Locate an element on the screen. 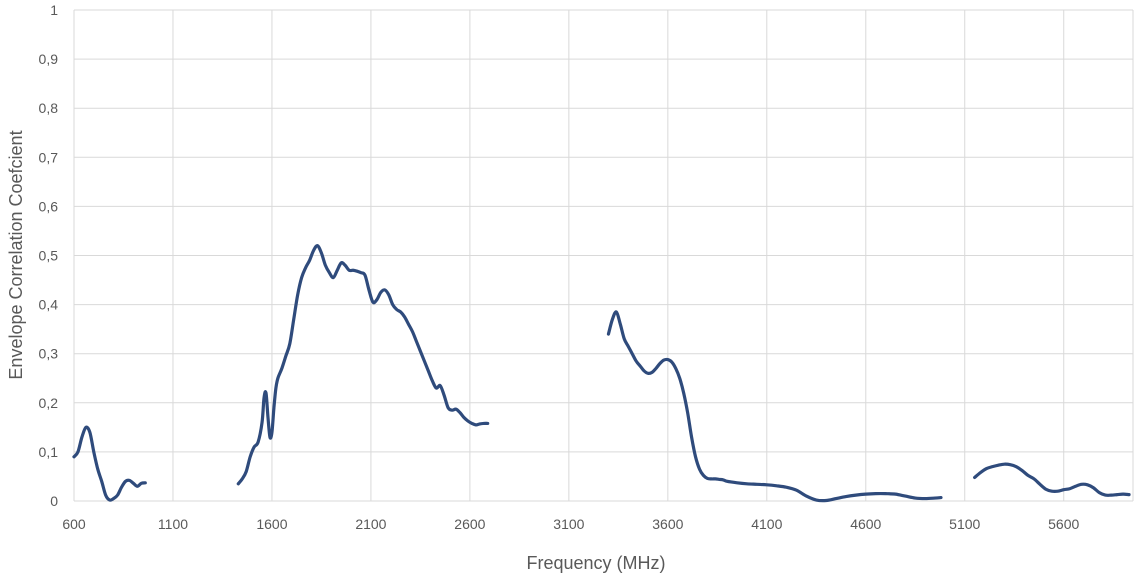 Image resolution: width=1135 pixels, height=580 pixels. y-tick-label: 1 is located at coordinates (54, 10).